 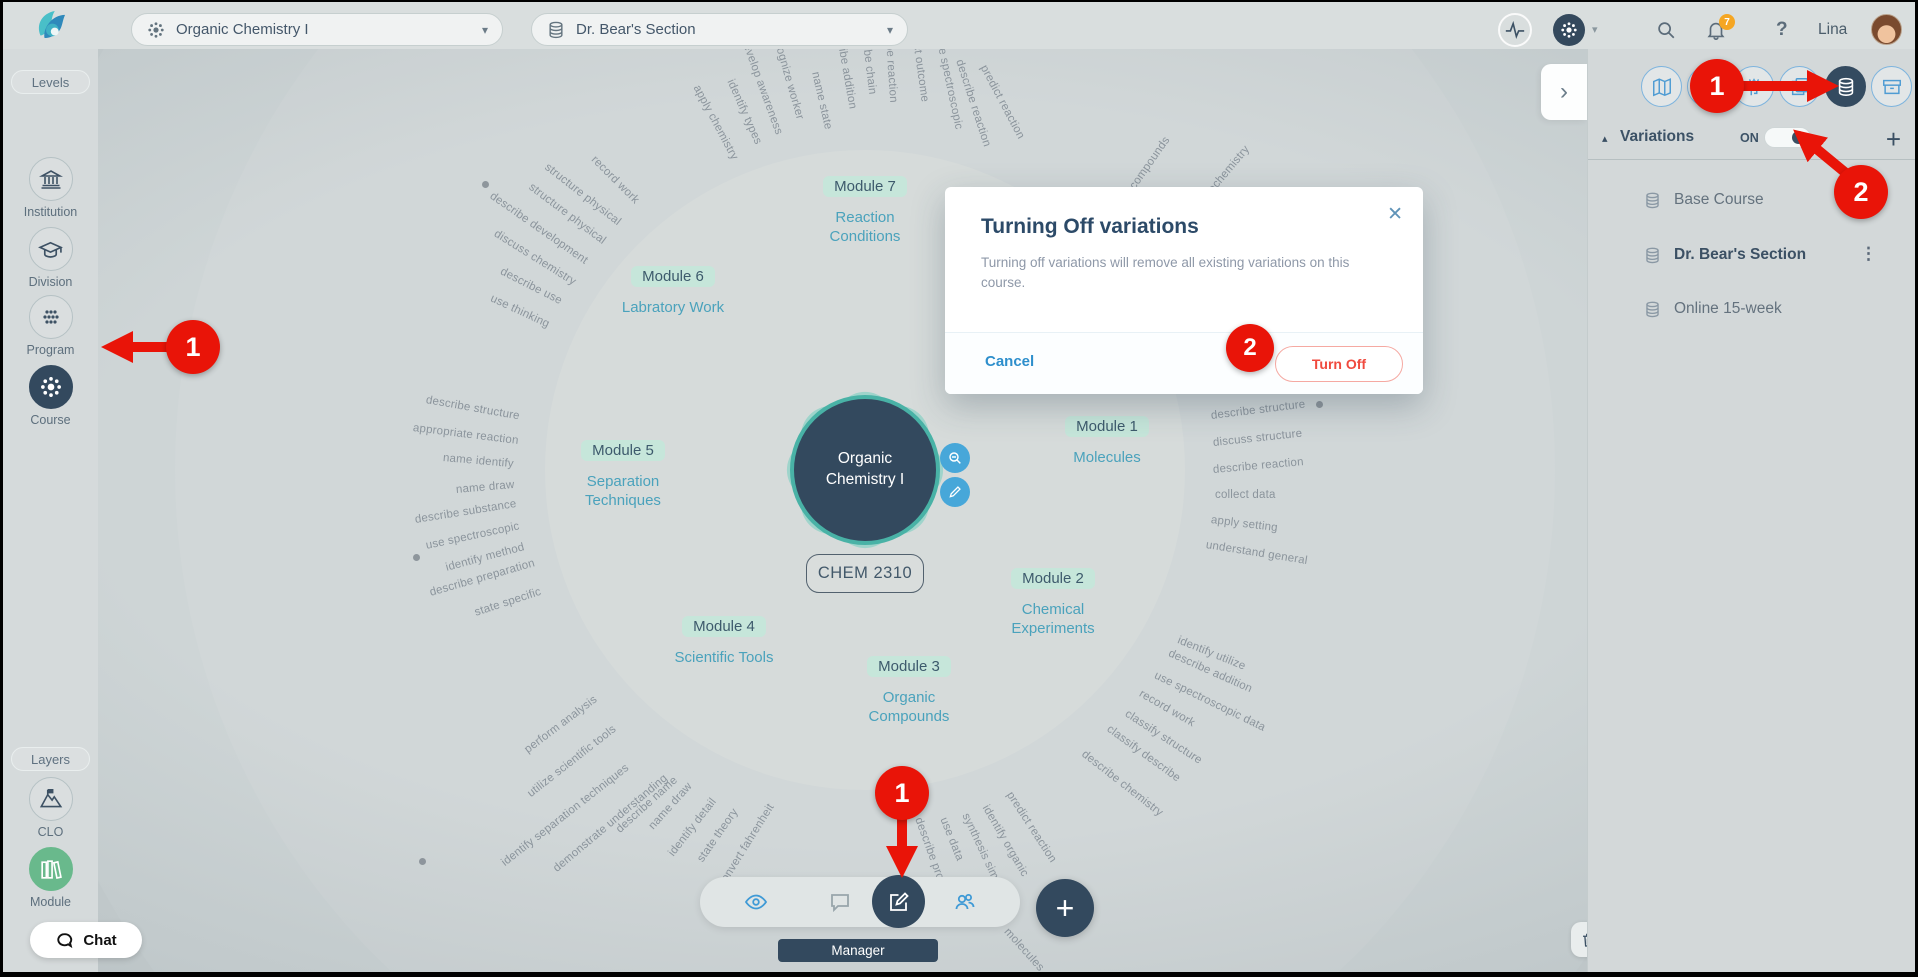 What do you see at coordinates (1319, 404) in the screenshot?
I see `outcome-dot` at bounding box center [1319, 404].